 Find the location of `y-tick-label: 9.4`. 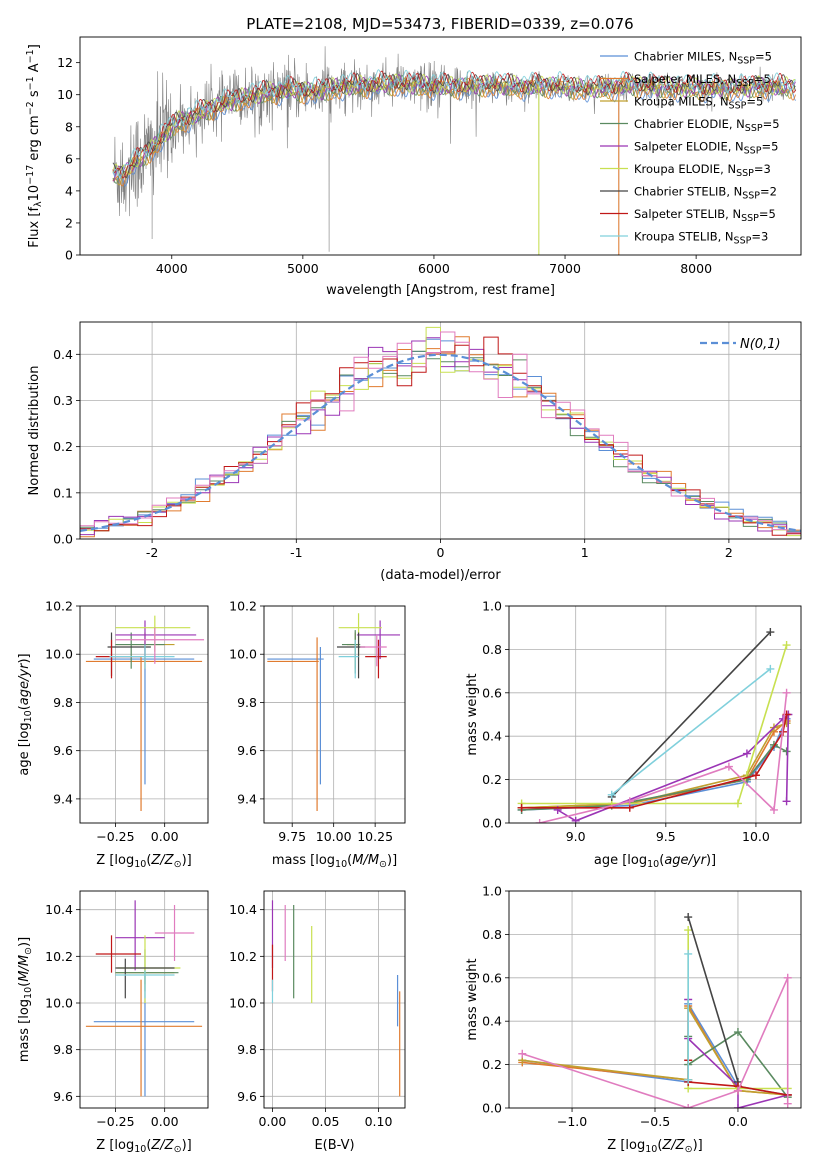

y-tick-label: 9.4 is located at coordinates (247, 798).